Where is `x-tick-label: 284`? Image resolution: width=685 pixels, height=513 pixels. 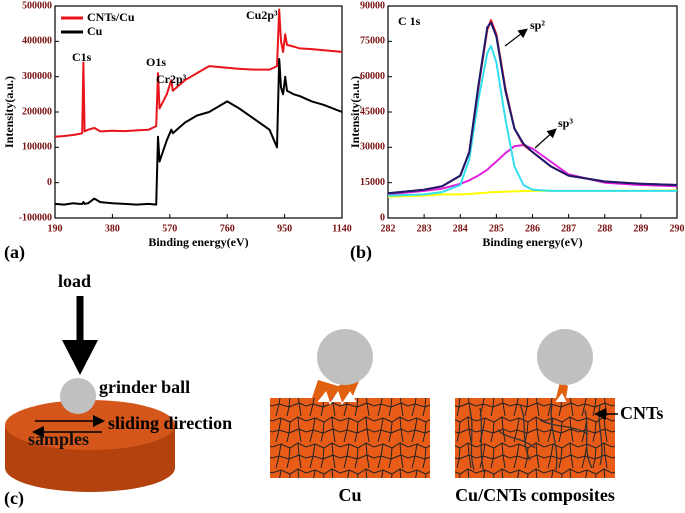 x-tick-label: 284 is located at coordinates (460, 228).